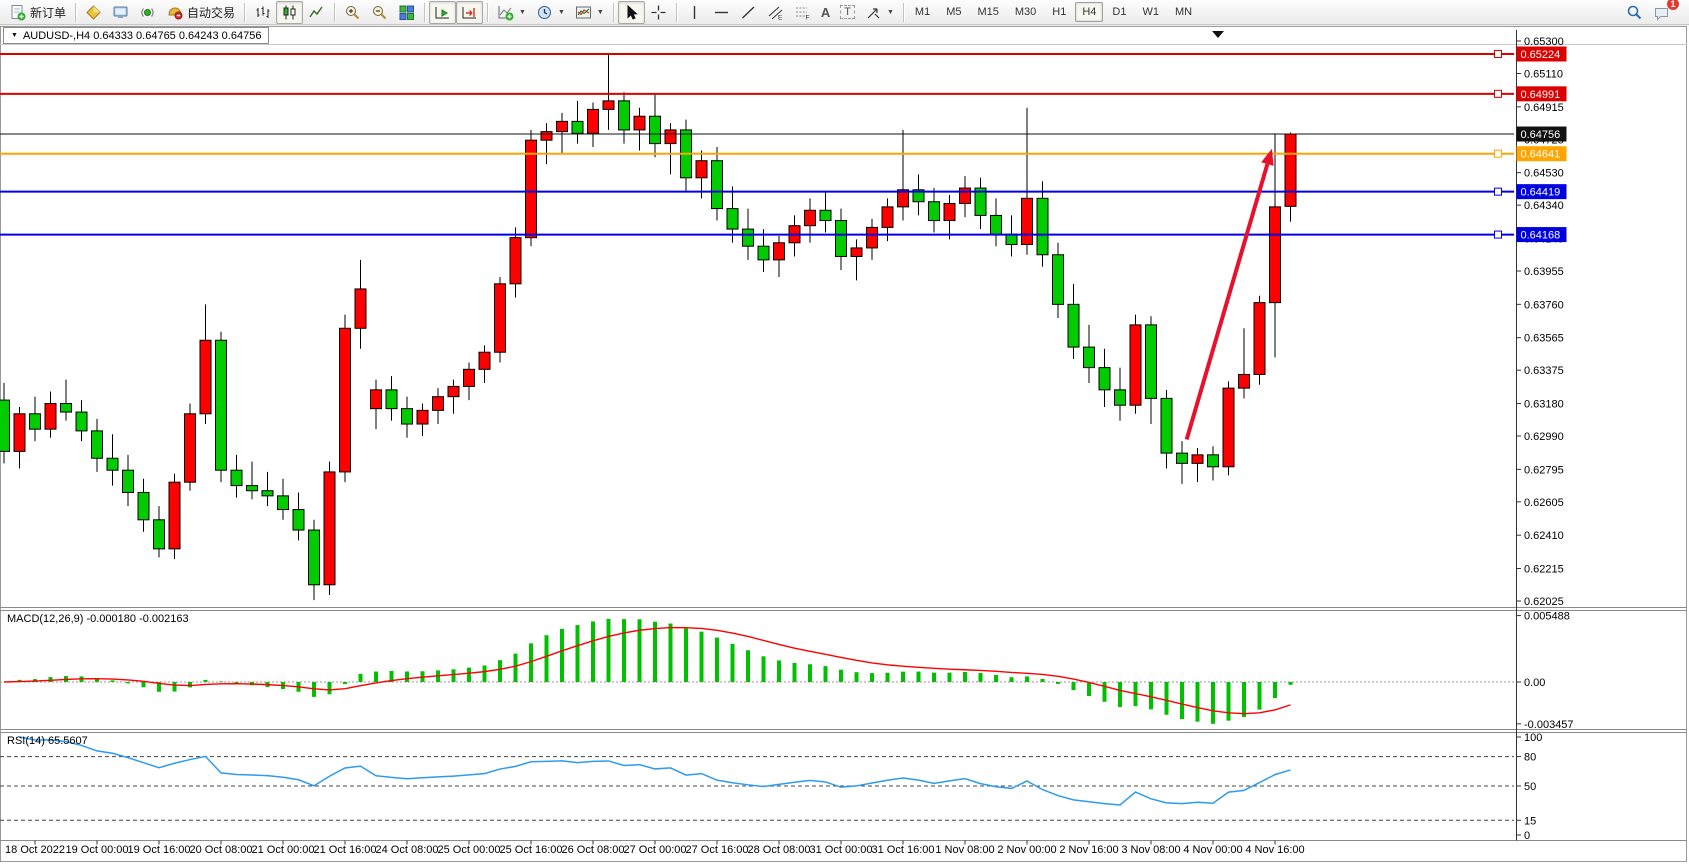 The width and height of the screenshot is (1689, 864). Describe the element at coordinates (1059, 12) in the screenshot. I see `timeframe-h1-button: H1` at that location.